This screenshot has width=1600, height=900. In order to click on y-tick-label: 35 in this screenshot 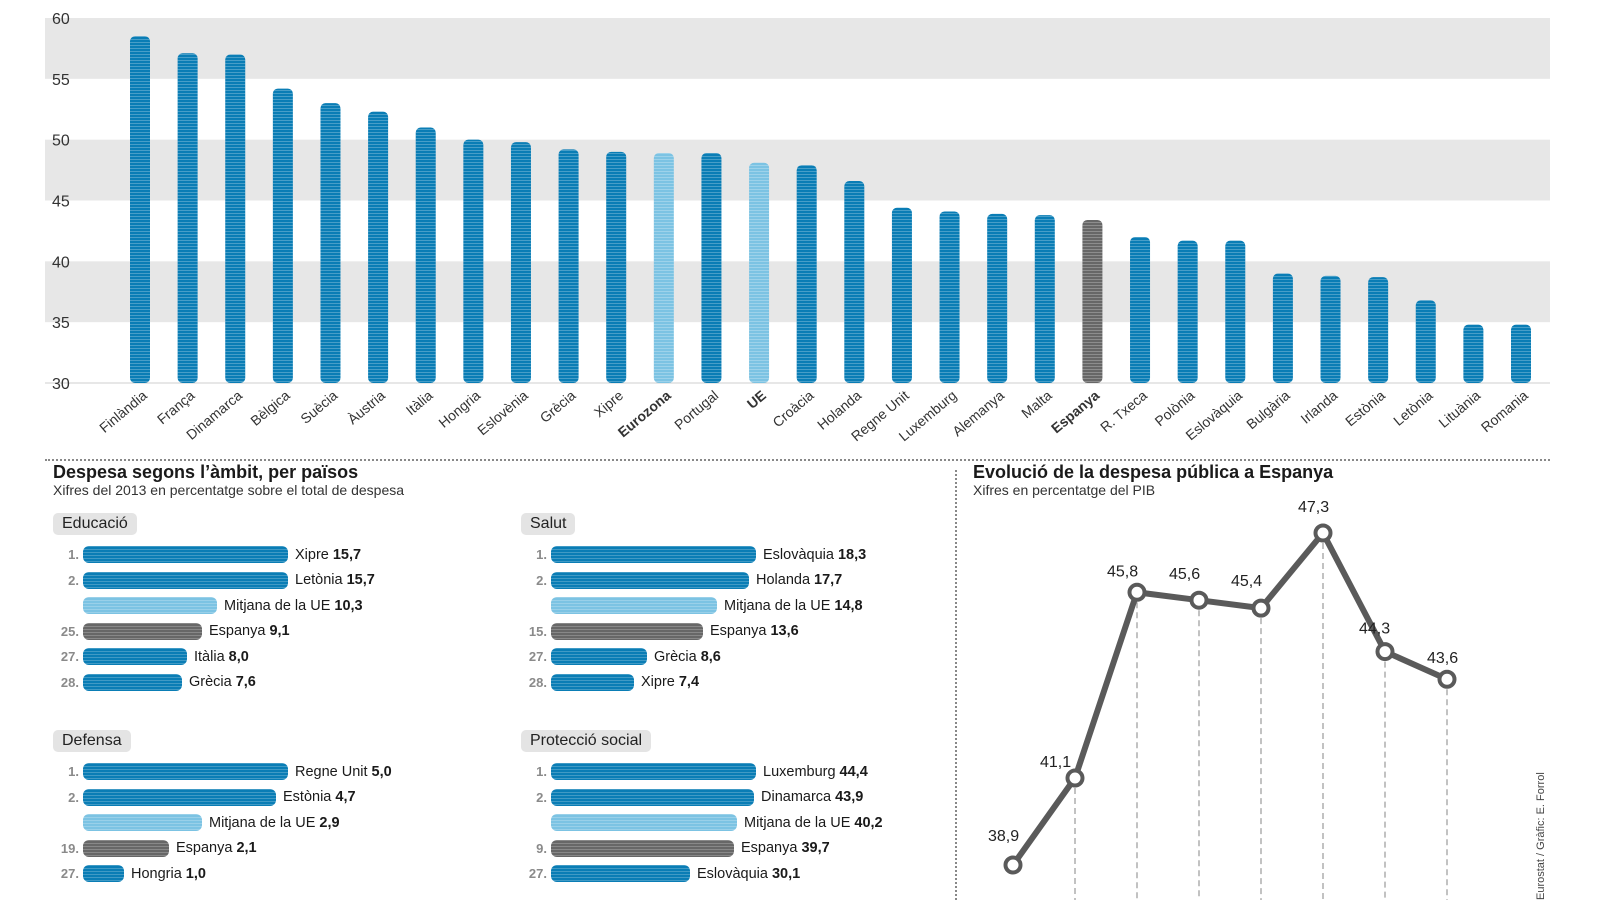, I will do `click(61, 323)`.